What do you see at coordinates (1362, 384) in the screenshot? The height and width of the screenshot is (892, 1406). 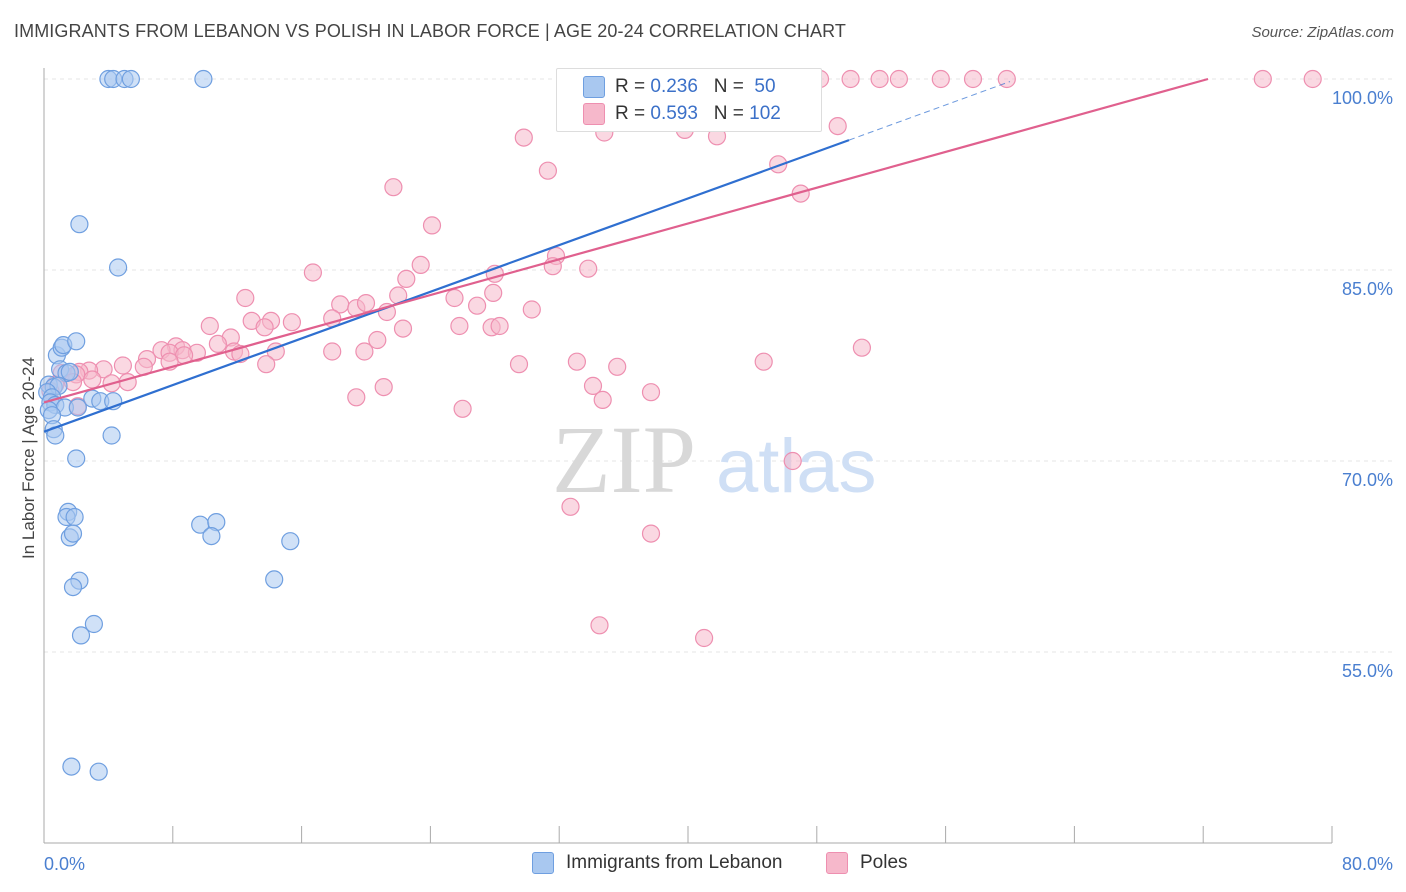 I see `y-tick-labels: 55.0% 70.0% 85.0% 100.0%` at bounding box center [1362, 384].